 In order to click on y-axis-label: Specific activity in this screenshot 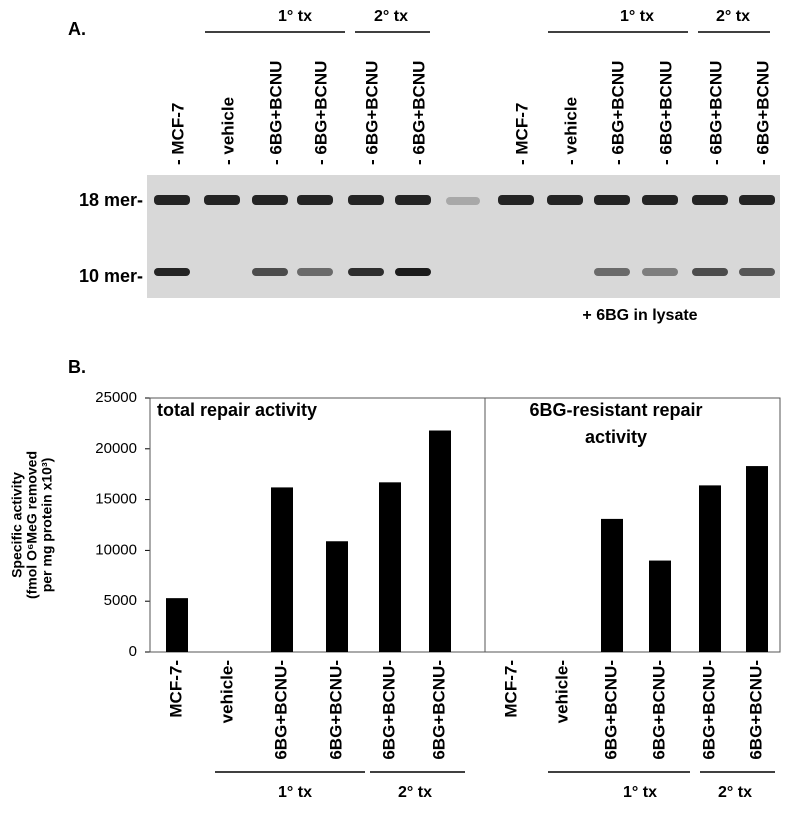, I will do `click(17, 525)`.